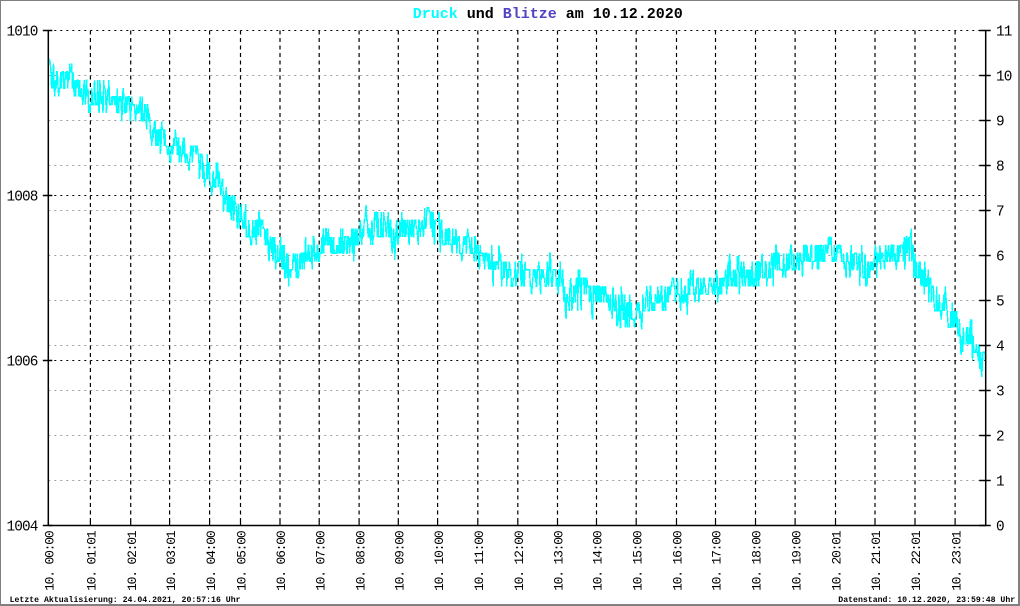 Image resolution: width=1020 pixels, height=606 pixels. Describe the element at coordinates (837, 560) in the screenshot. I see `svg-text: 10. 20:01` at that location.